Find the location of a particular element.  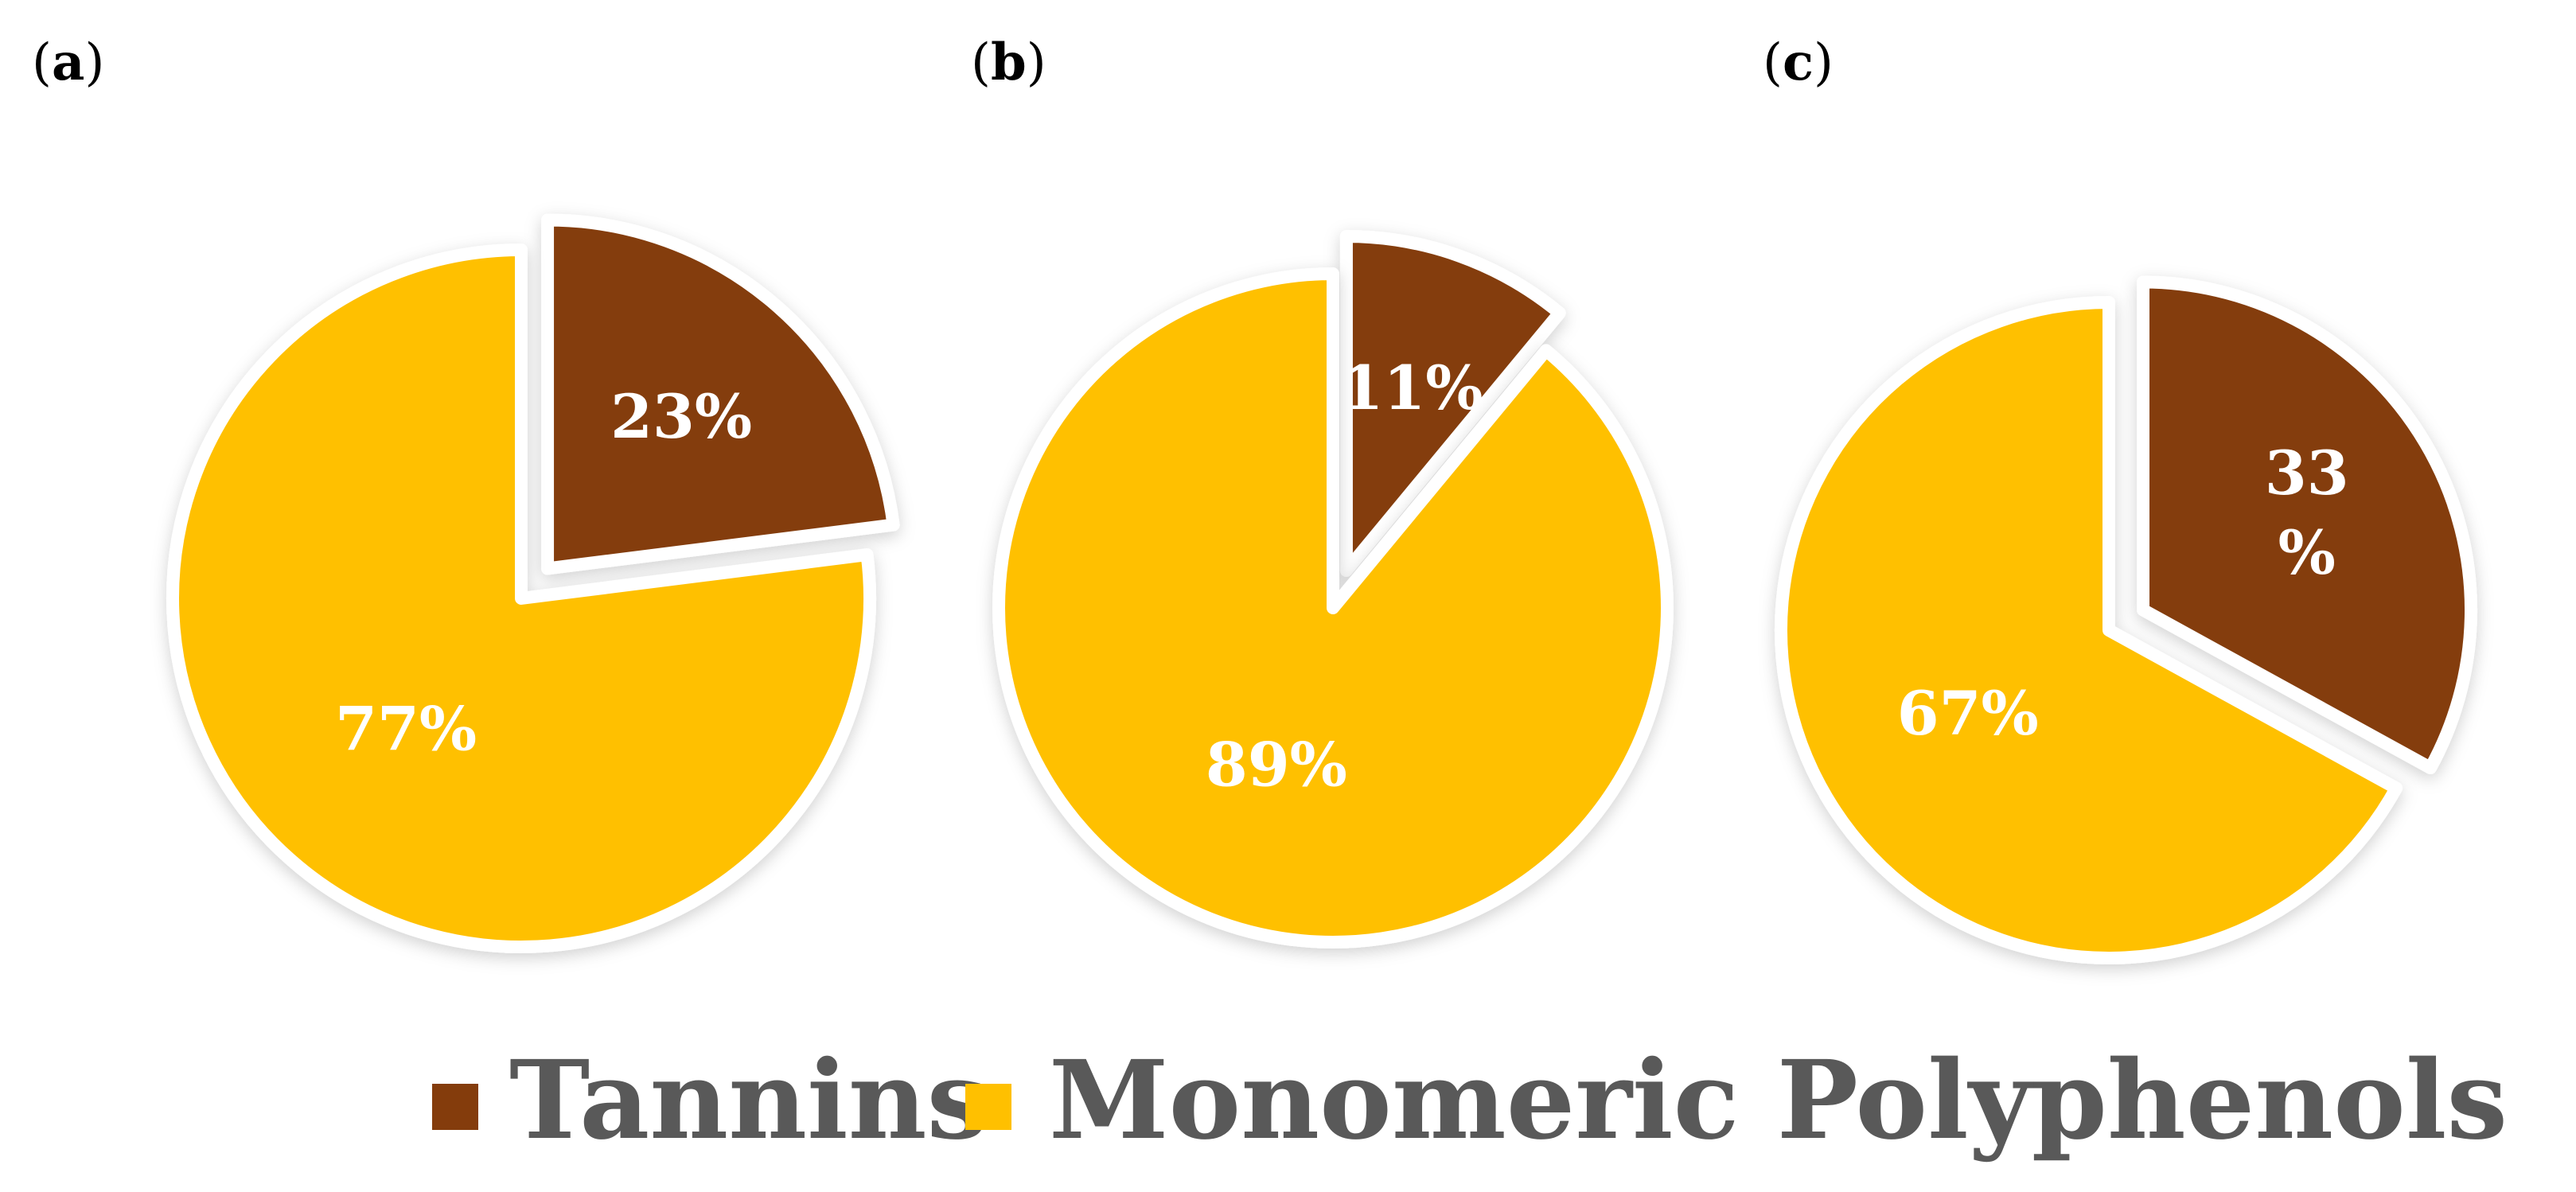

pie-slice-c-tannins is located at coordinates (2307, 525).